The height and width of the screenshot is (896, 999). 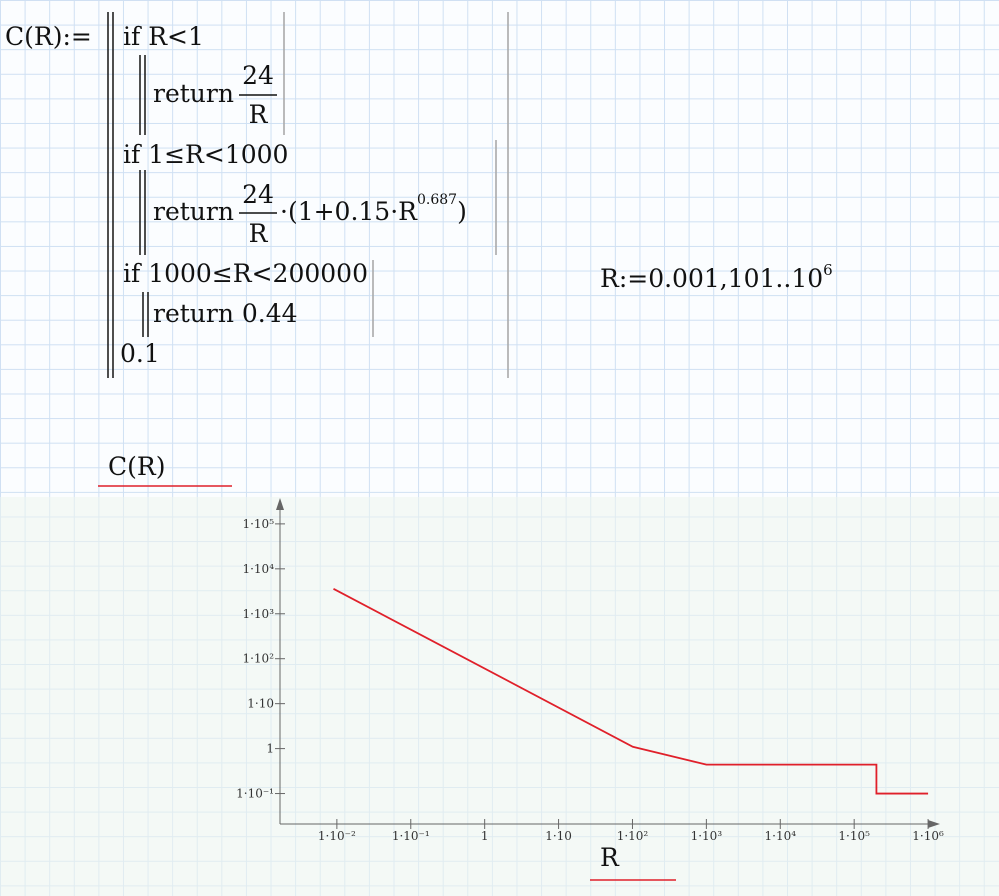 What do you see at coordinates (411, 836) in the screenshot?
I see `x-tick-label: 1·10⁻¹` at bounding box center [411, 836].